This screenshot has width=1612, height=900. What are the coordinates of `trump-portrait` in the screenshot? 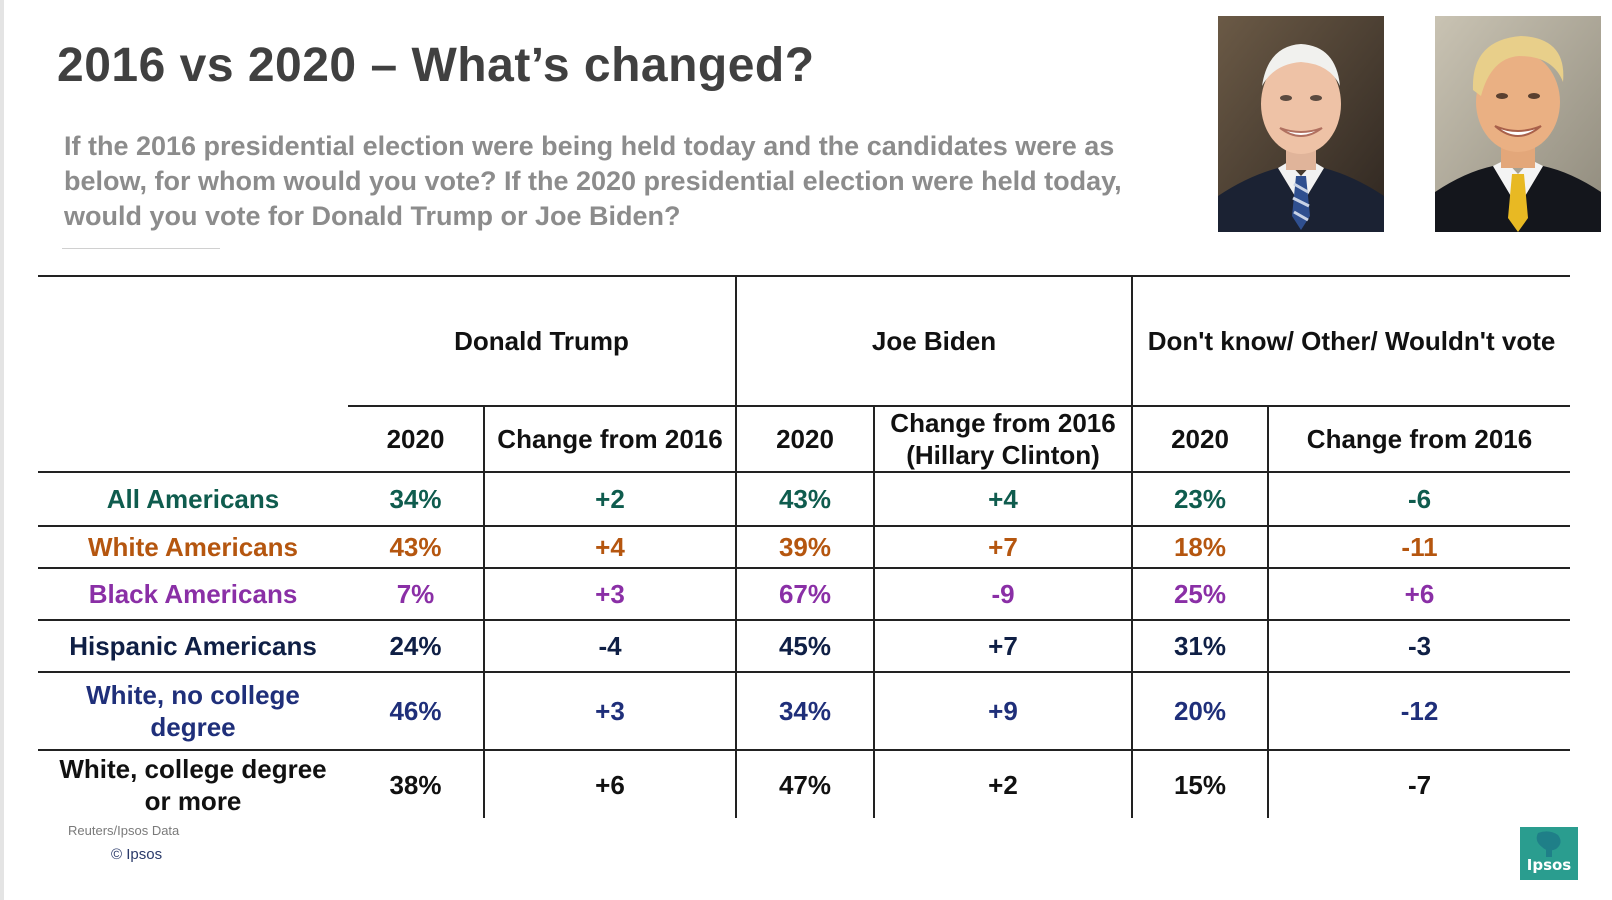 It's located at (1518, 124).